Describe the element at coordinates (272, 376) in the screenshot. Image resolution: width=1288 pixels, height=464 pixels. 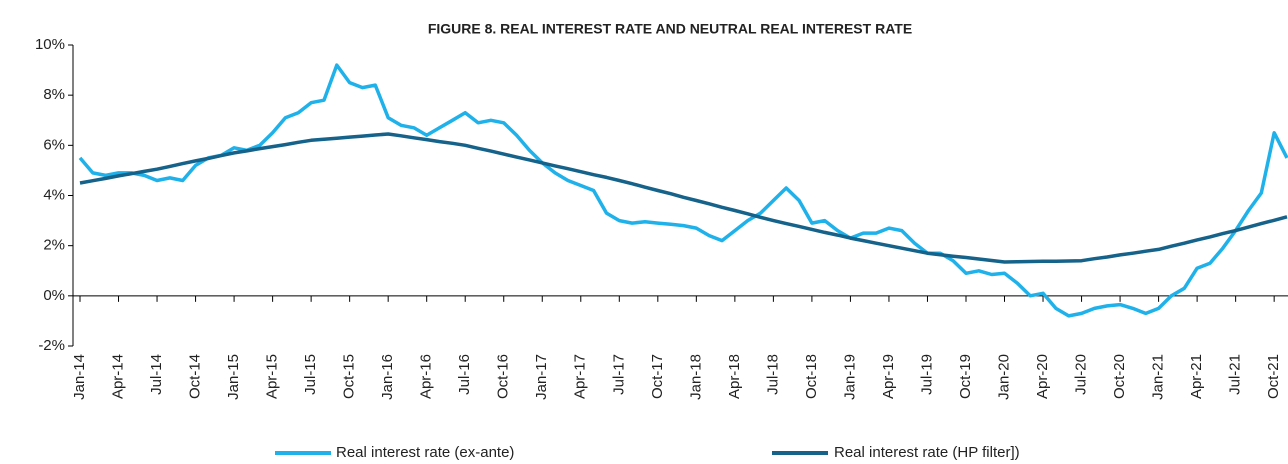
I see `x-tick-label: Apr-15` at that location.